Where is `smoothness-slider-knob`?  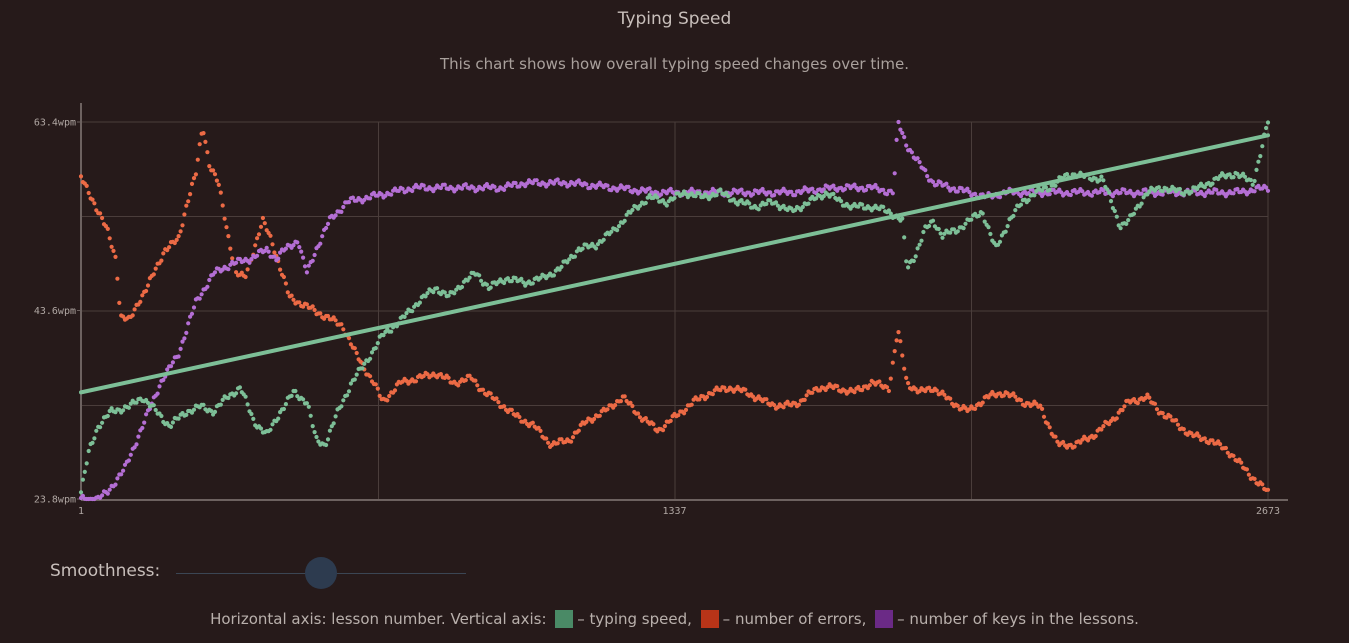
smoothness-slider-knob is located at coordinates (320, 573).